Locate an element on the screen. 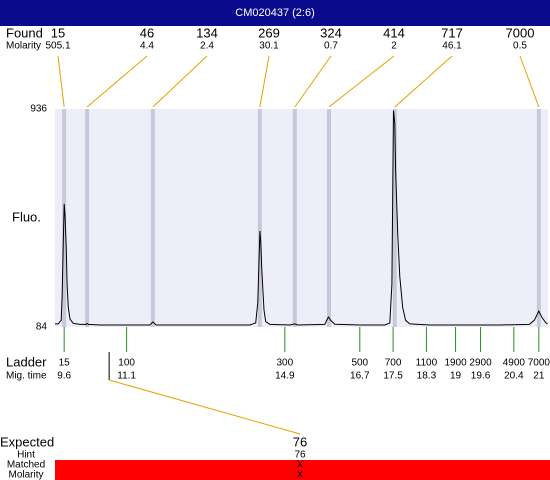  molarity-label: Molarity is located at coordinates (23, 46).